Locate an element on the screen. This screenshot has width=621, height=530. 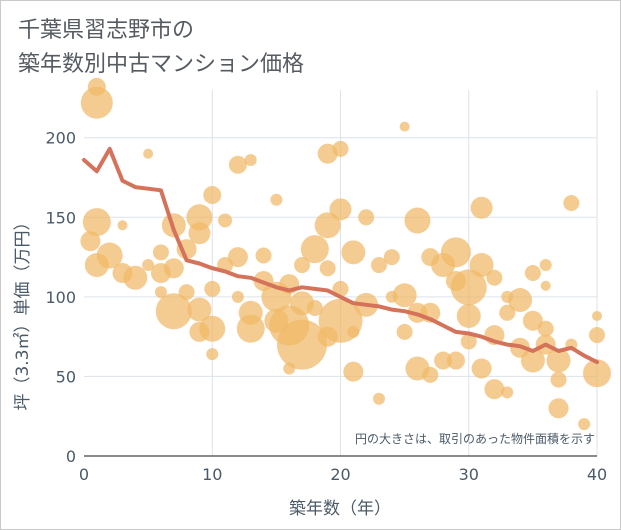
y-tick-label: 100 is located at coordinates (60, 297).